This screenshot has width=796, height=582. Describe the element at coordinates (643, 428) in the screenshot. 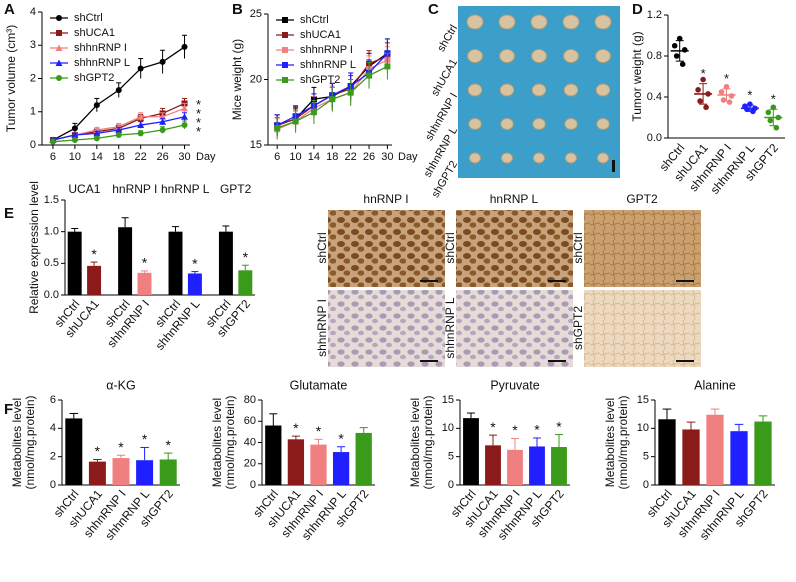

I see `y-tick-label: 10` at that location.